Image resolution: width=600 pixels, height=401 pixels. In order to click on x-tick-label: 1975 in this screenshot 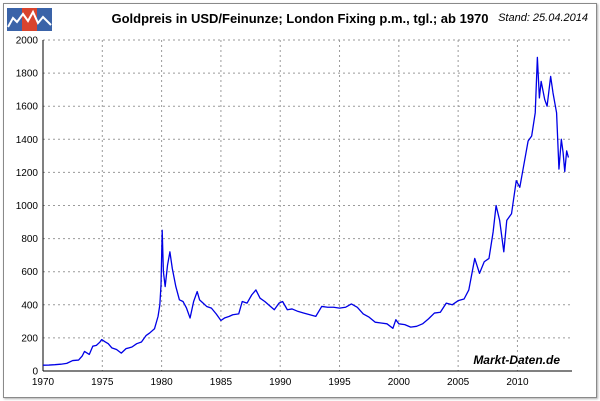, I will do `click(102, 382)`.